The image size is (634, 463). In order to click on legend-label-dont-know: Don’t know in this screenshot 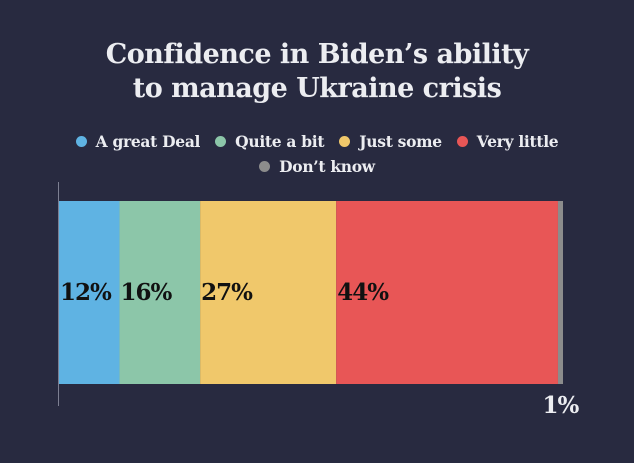, I will do `click(327, 166)`.